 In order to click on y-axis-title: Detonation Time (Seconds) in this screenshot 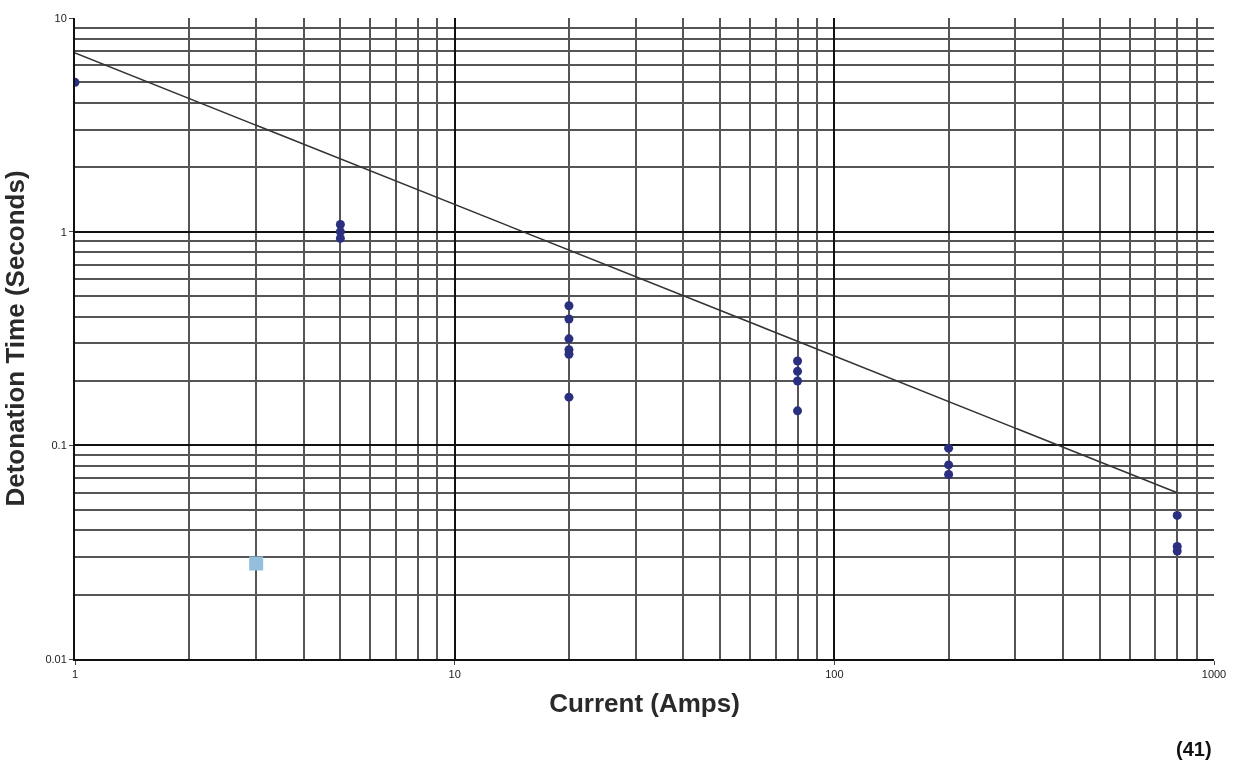, I will do `click(15, 338)`.